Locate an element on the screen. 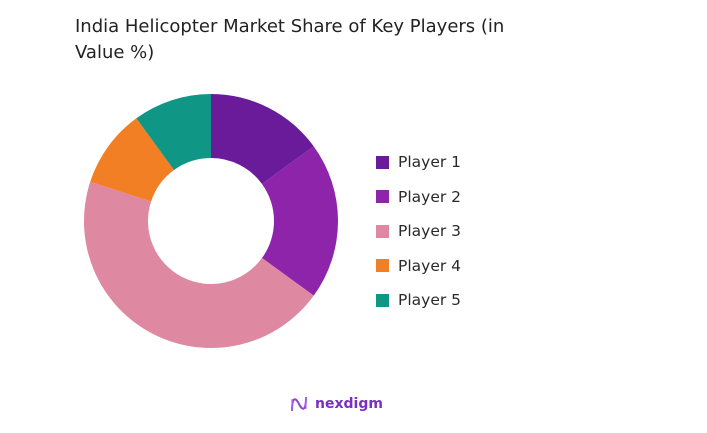 The height and width of the screenshot is (433, 707). legend-label: Player 1 is located at coordinates (430, 162).